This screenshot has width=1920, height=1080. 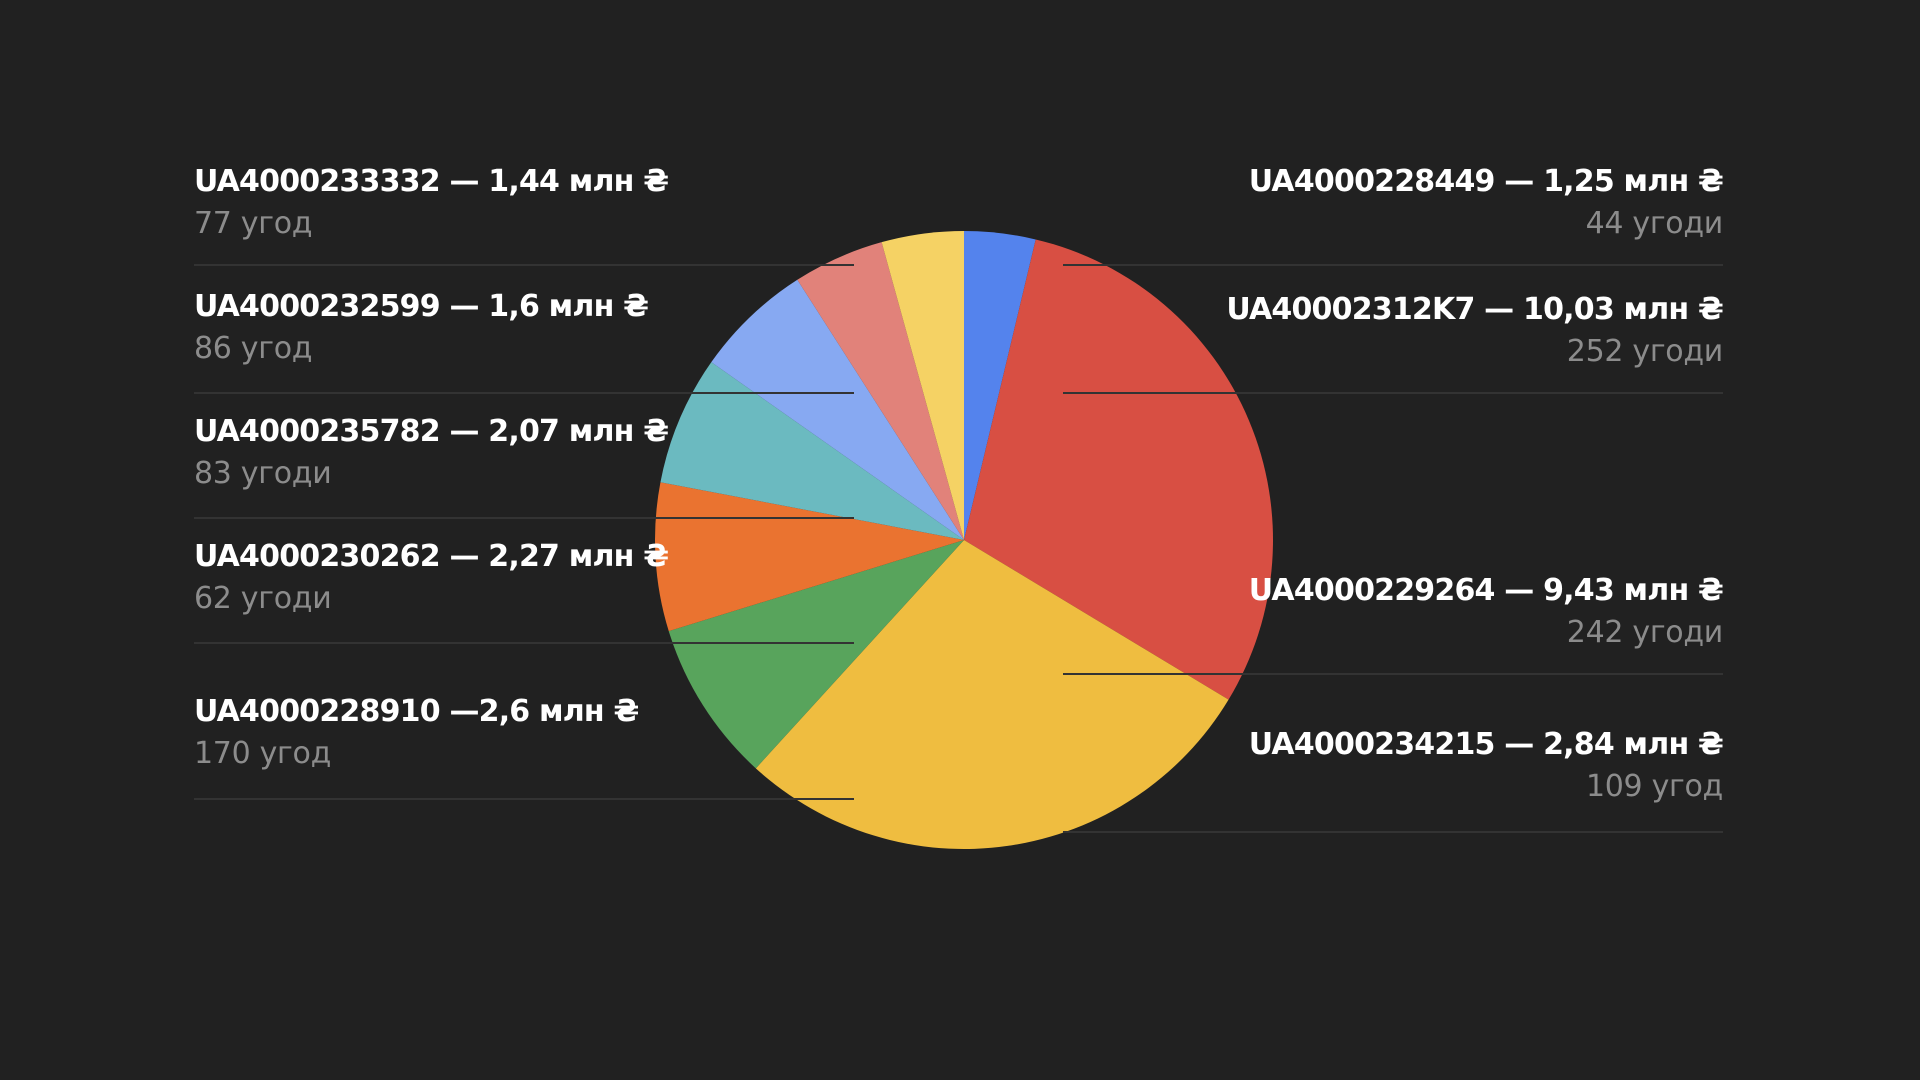 What do you see at coordinates (263, 473) in the screenshot?
I see `legend-item-deals: 83 угоди` at bounding box center [263, 473].